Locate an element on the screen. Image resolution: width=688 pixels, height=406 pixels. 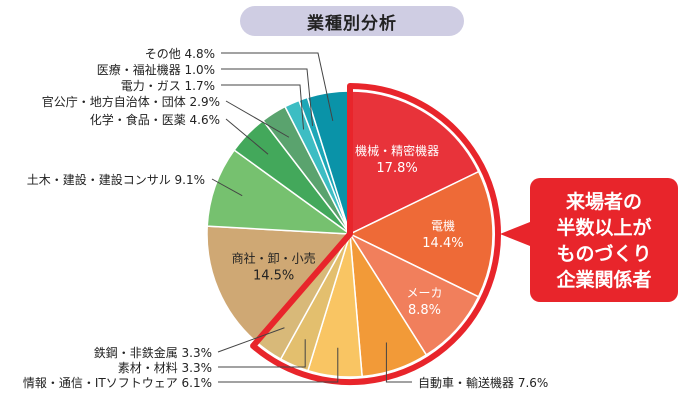
slice-label: 電機 is located at coordinates (443, 225).